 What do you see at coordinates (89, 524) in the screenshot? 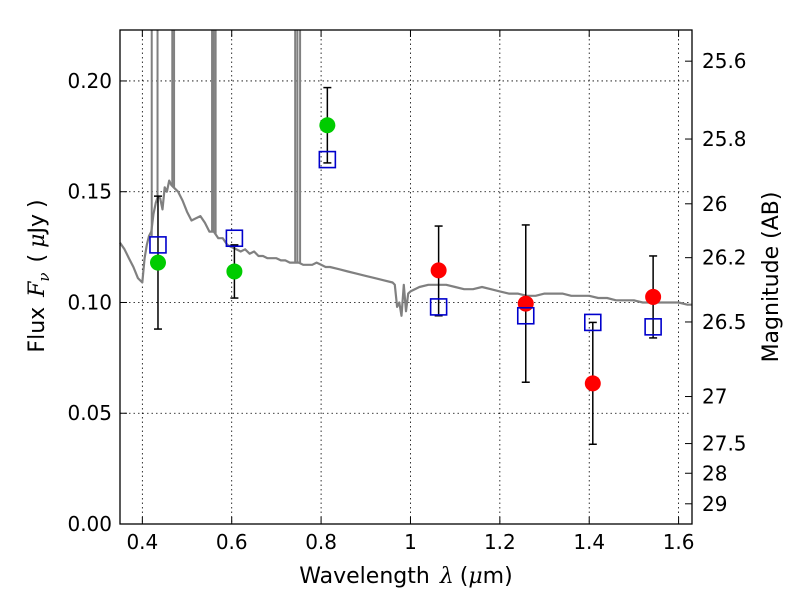
I see `y-tick-label: 0.00` at bounding box center [89, 524].